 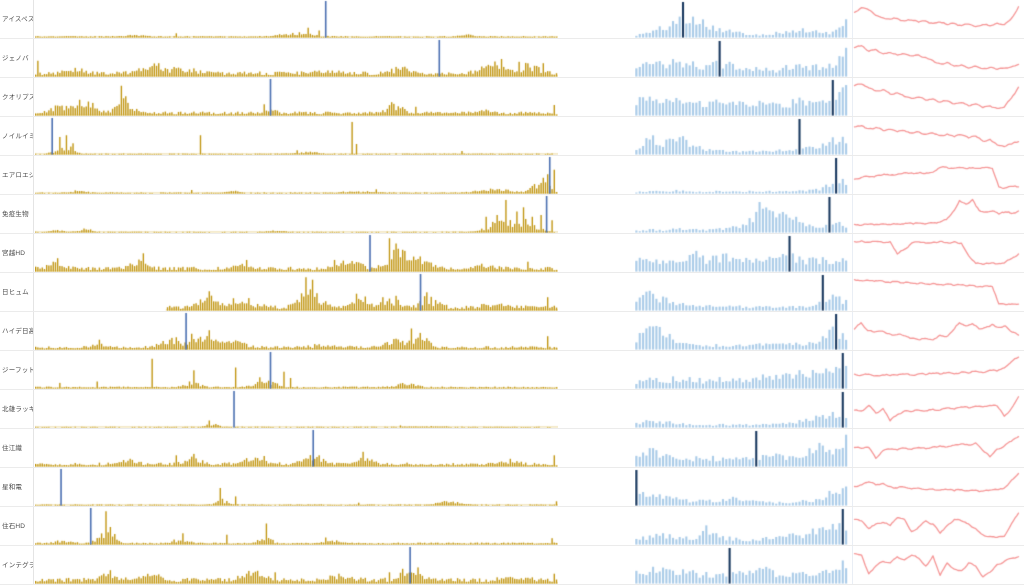 I want to click on row-label: 星和電, so click(x=17, y=487).